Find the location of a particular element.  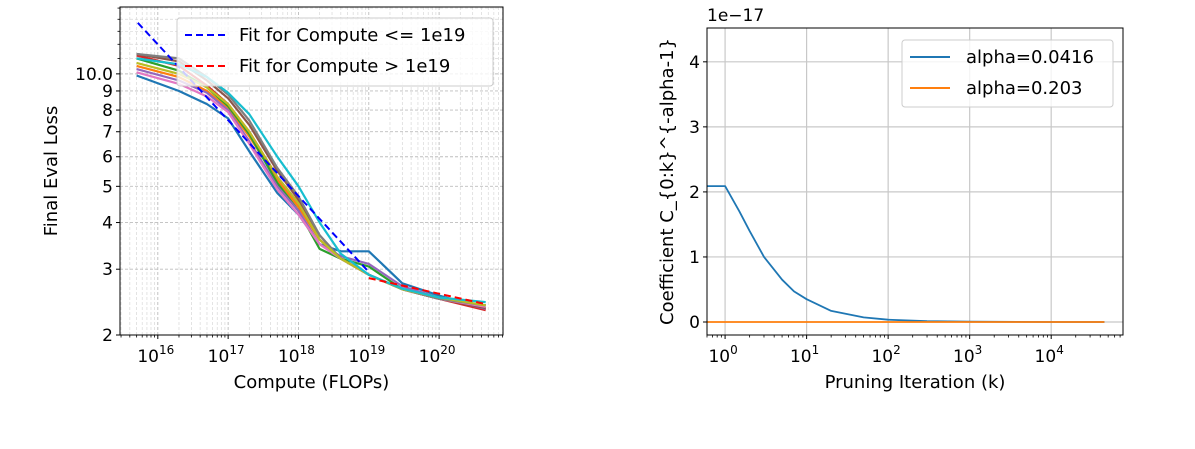

legend-label: Fit for Compute > 1e19 is located at coordinates (344, 66).